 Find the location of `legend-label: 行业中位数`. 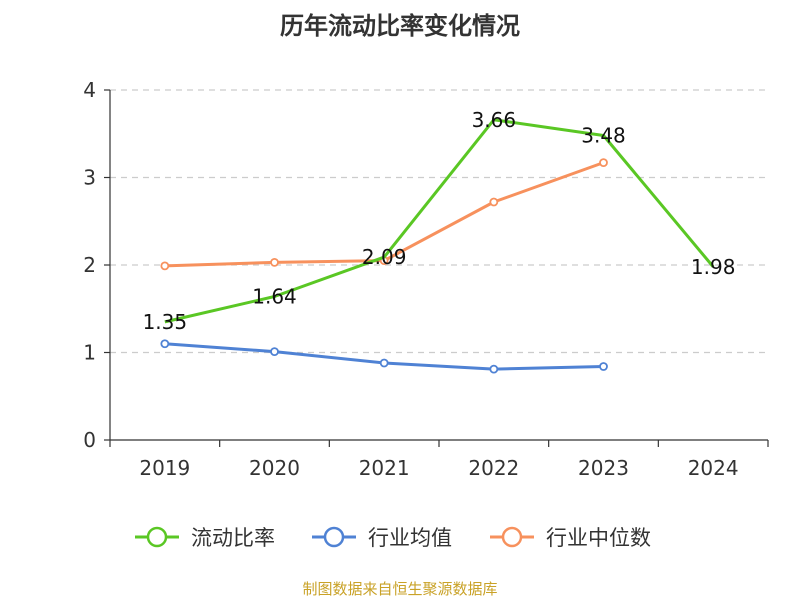

legend-label: 行业中位数 is located at coordinates (598, 538).